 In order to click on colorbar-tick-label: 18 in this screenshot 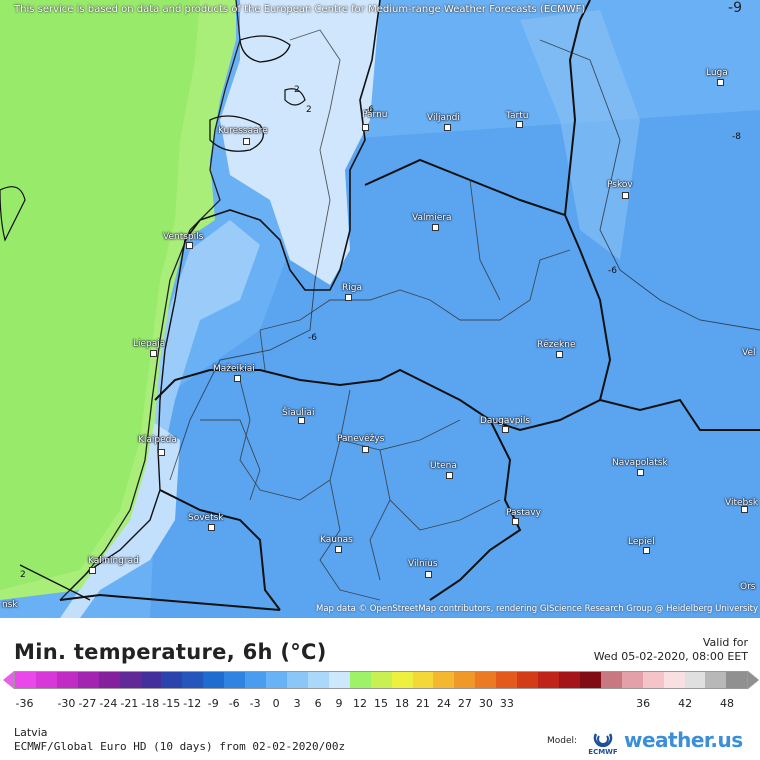, I will do `click(401, 703)`.